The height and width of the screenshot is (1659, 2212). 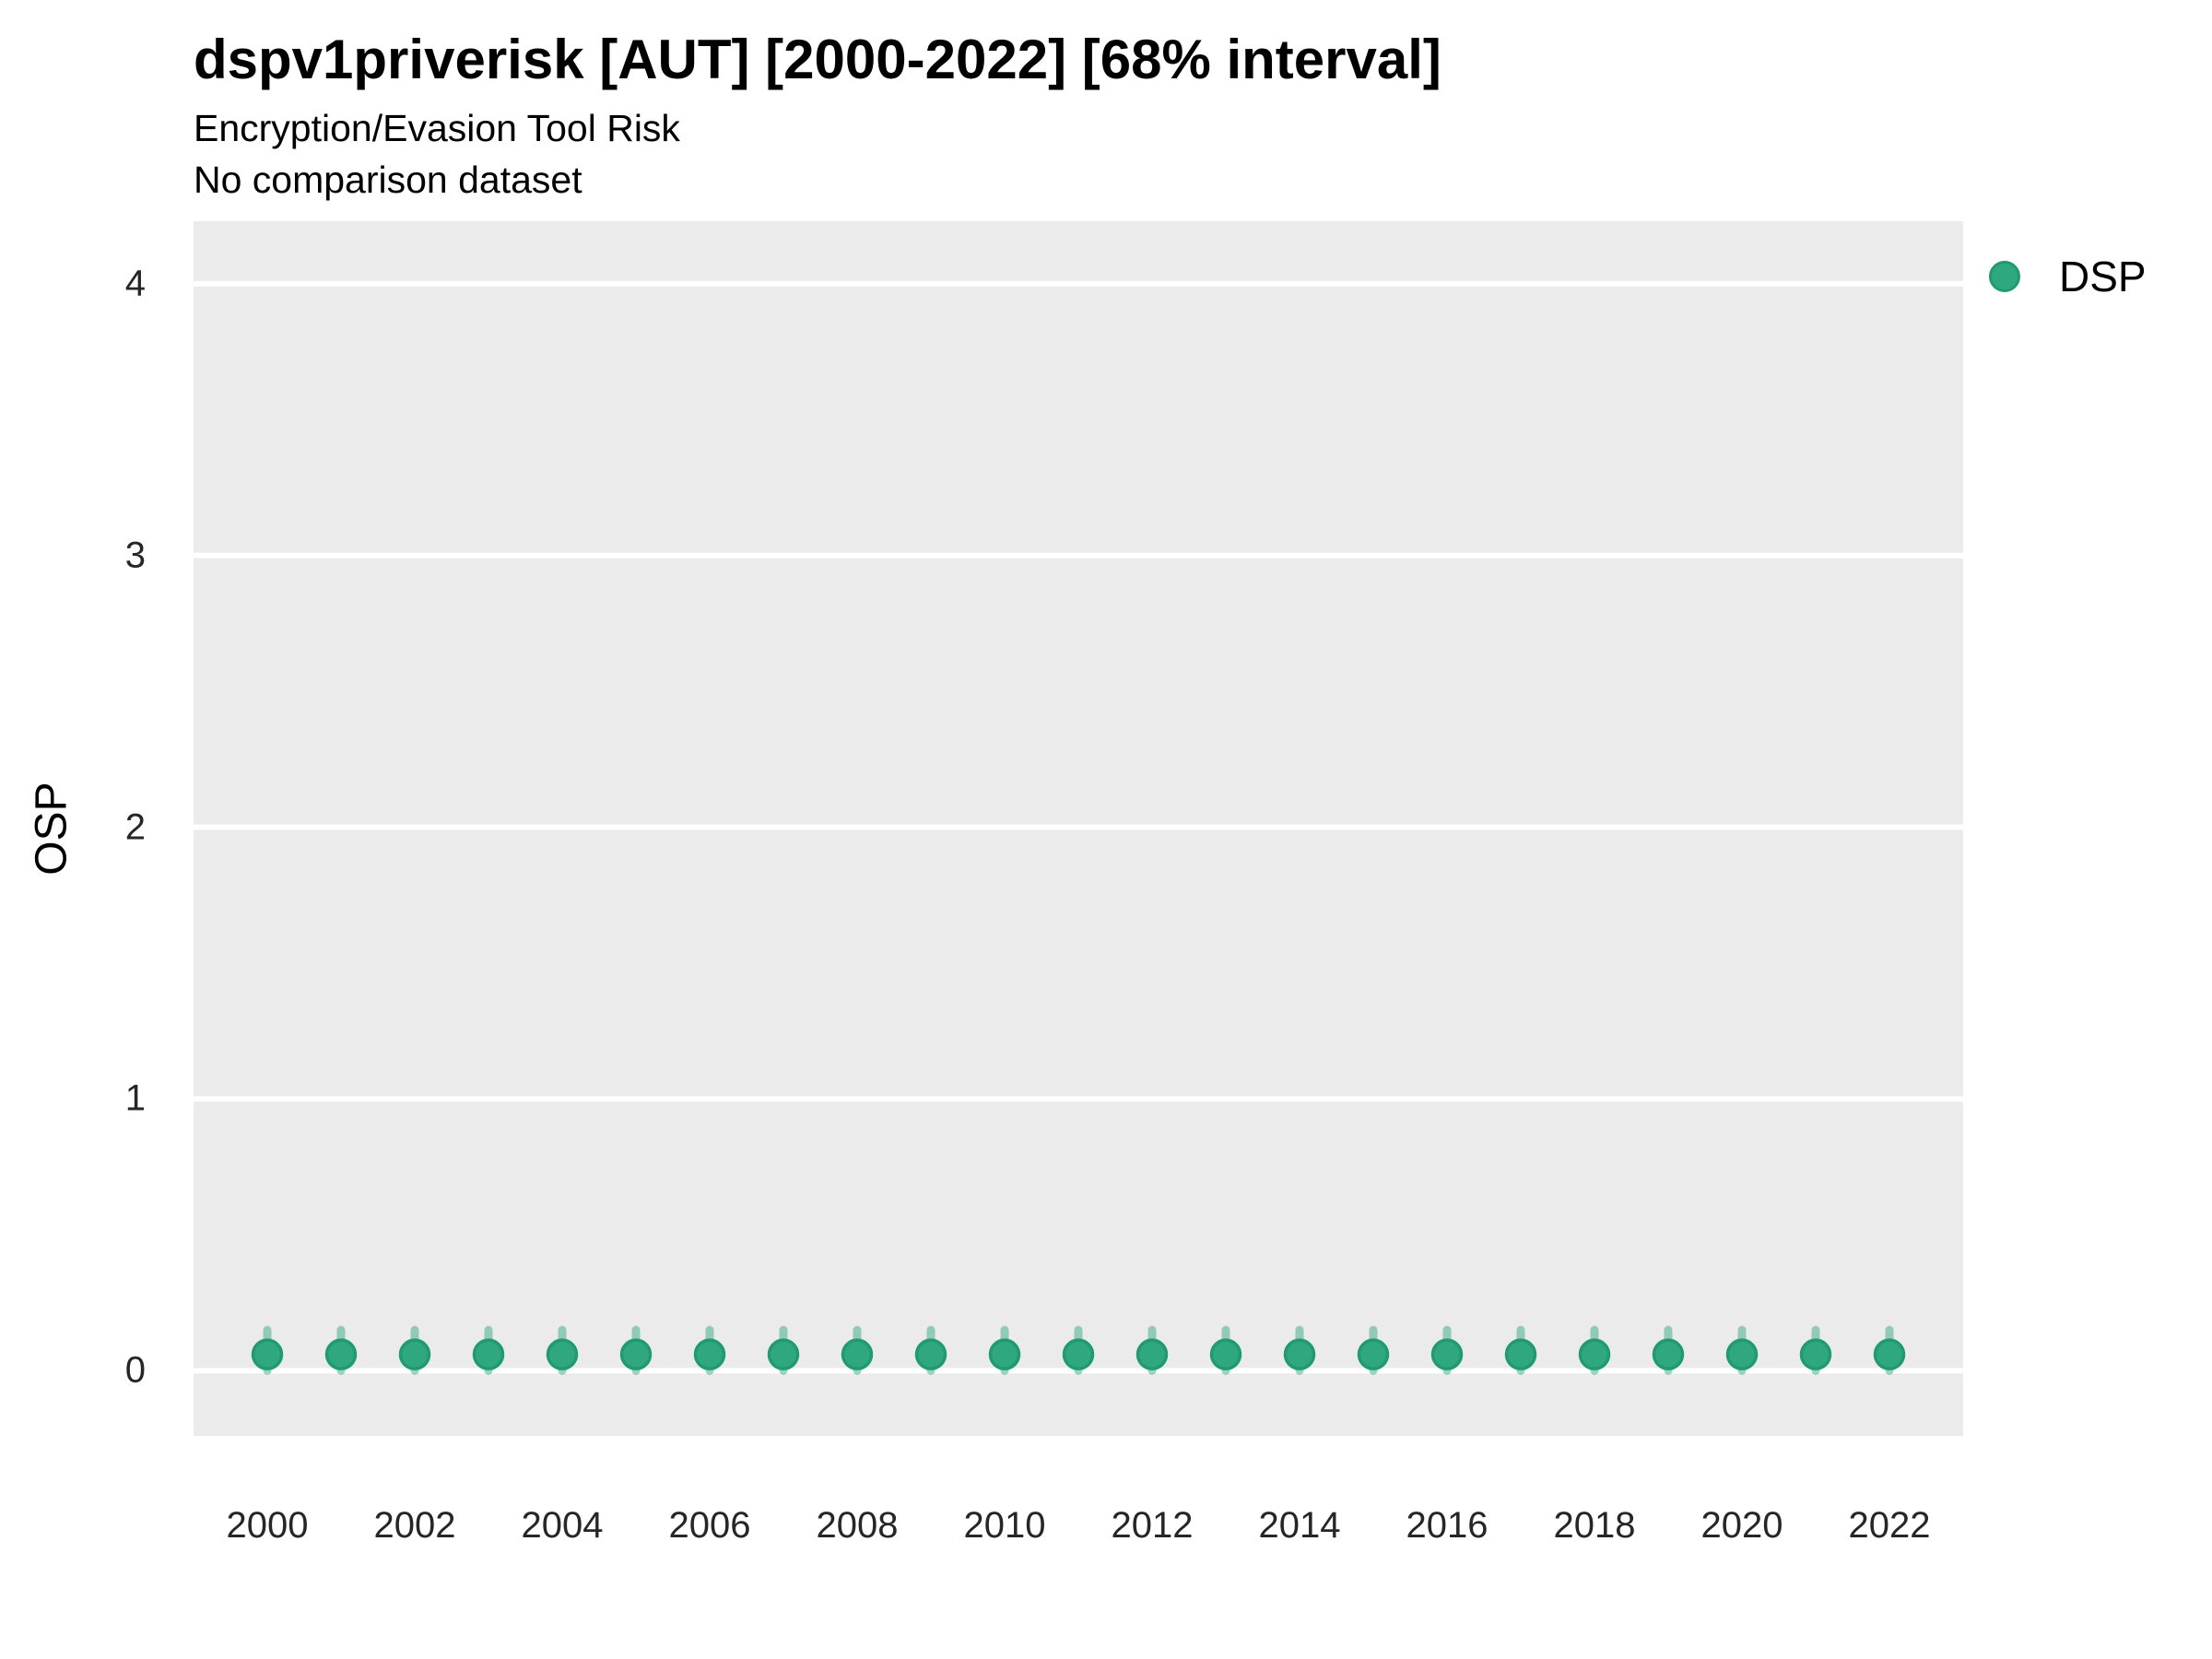 What do you see at coordinates (414, 1525) in the screenshot?
I see `x-tick-label-2002: 2002` at bounding box center [414, 1525].